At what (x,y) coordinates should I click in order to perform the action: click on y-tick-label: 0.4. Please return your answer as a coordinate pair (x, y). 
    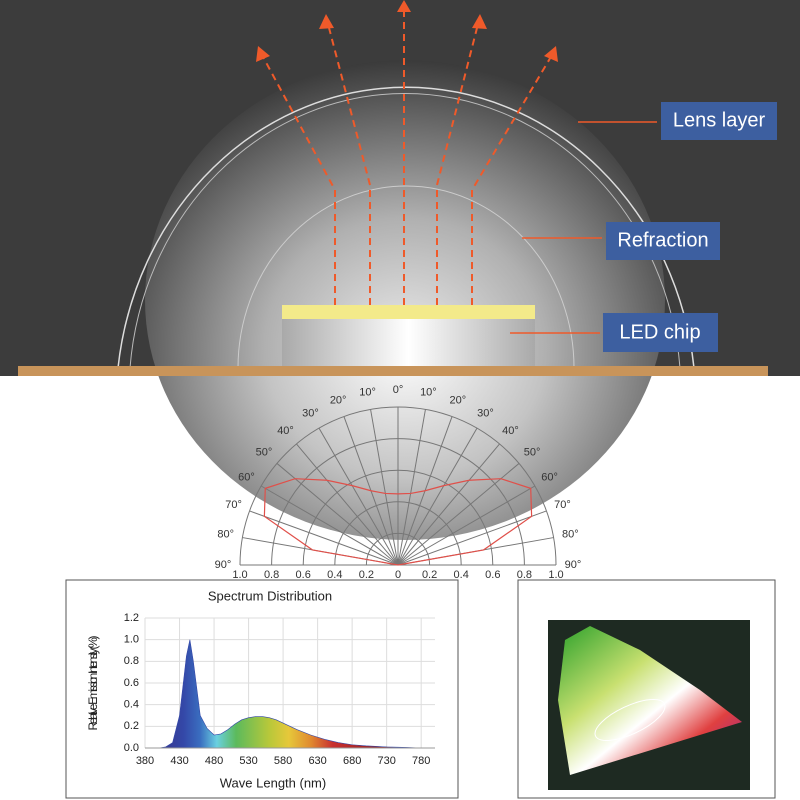
    Looking at the image, I should click on (131, 705).